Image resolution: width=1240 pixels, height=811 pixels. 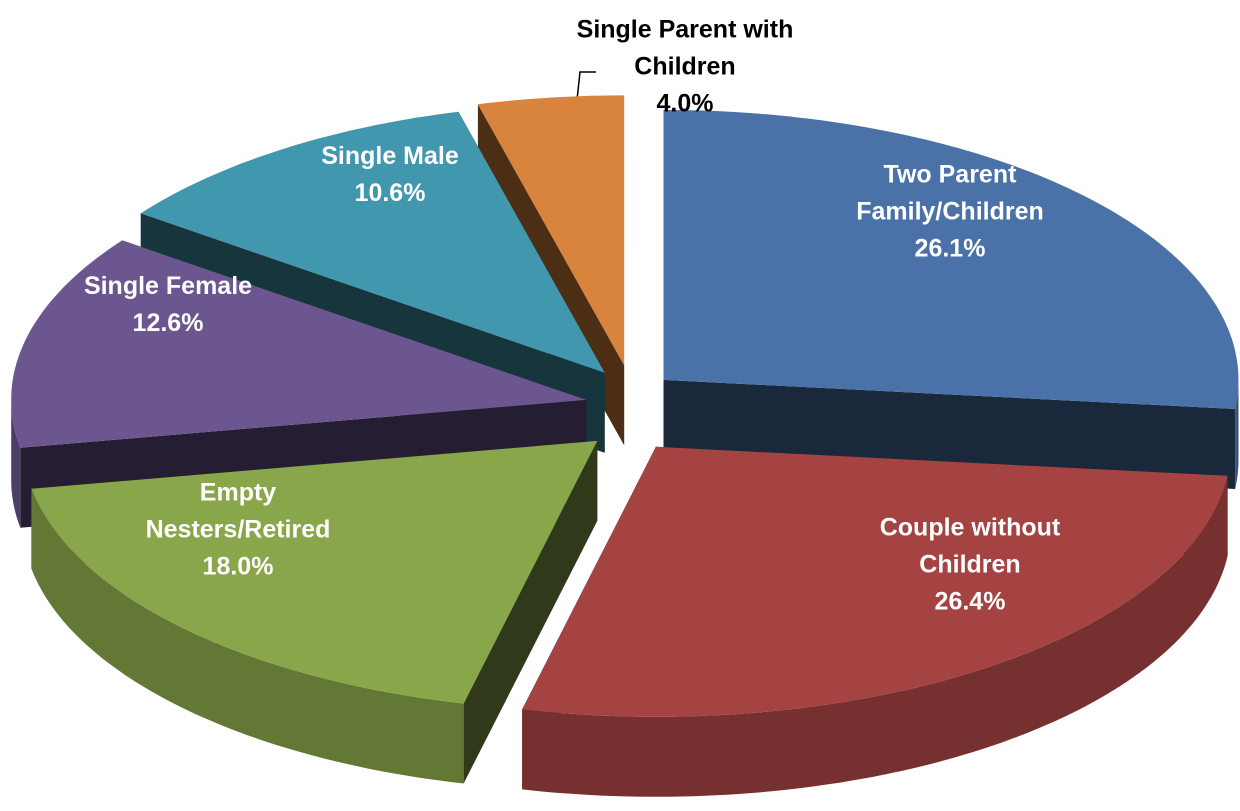 What do you see at coordinates (970, 601) in the screenshot?
I see `value-label: 26.4%` at bounding box center [970, 601].